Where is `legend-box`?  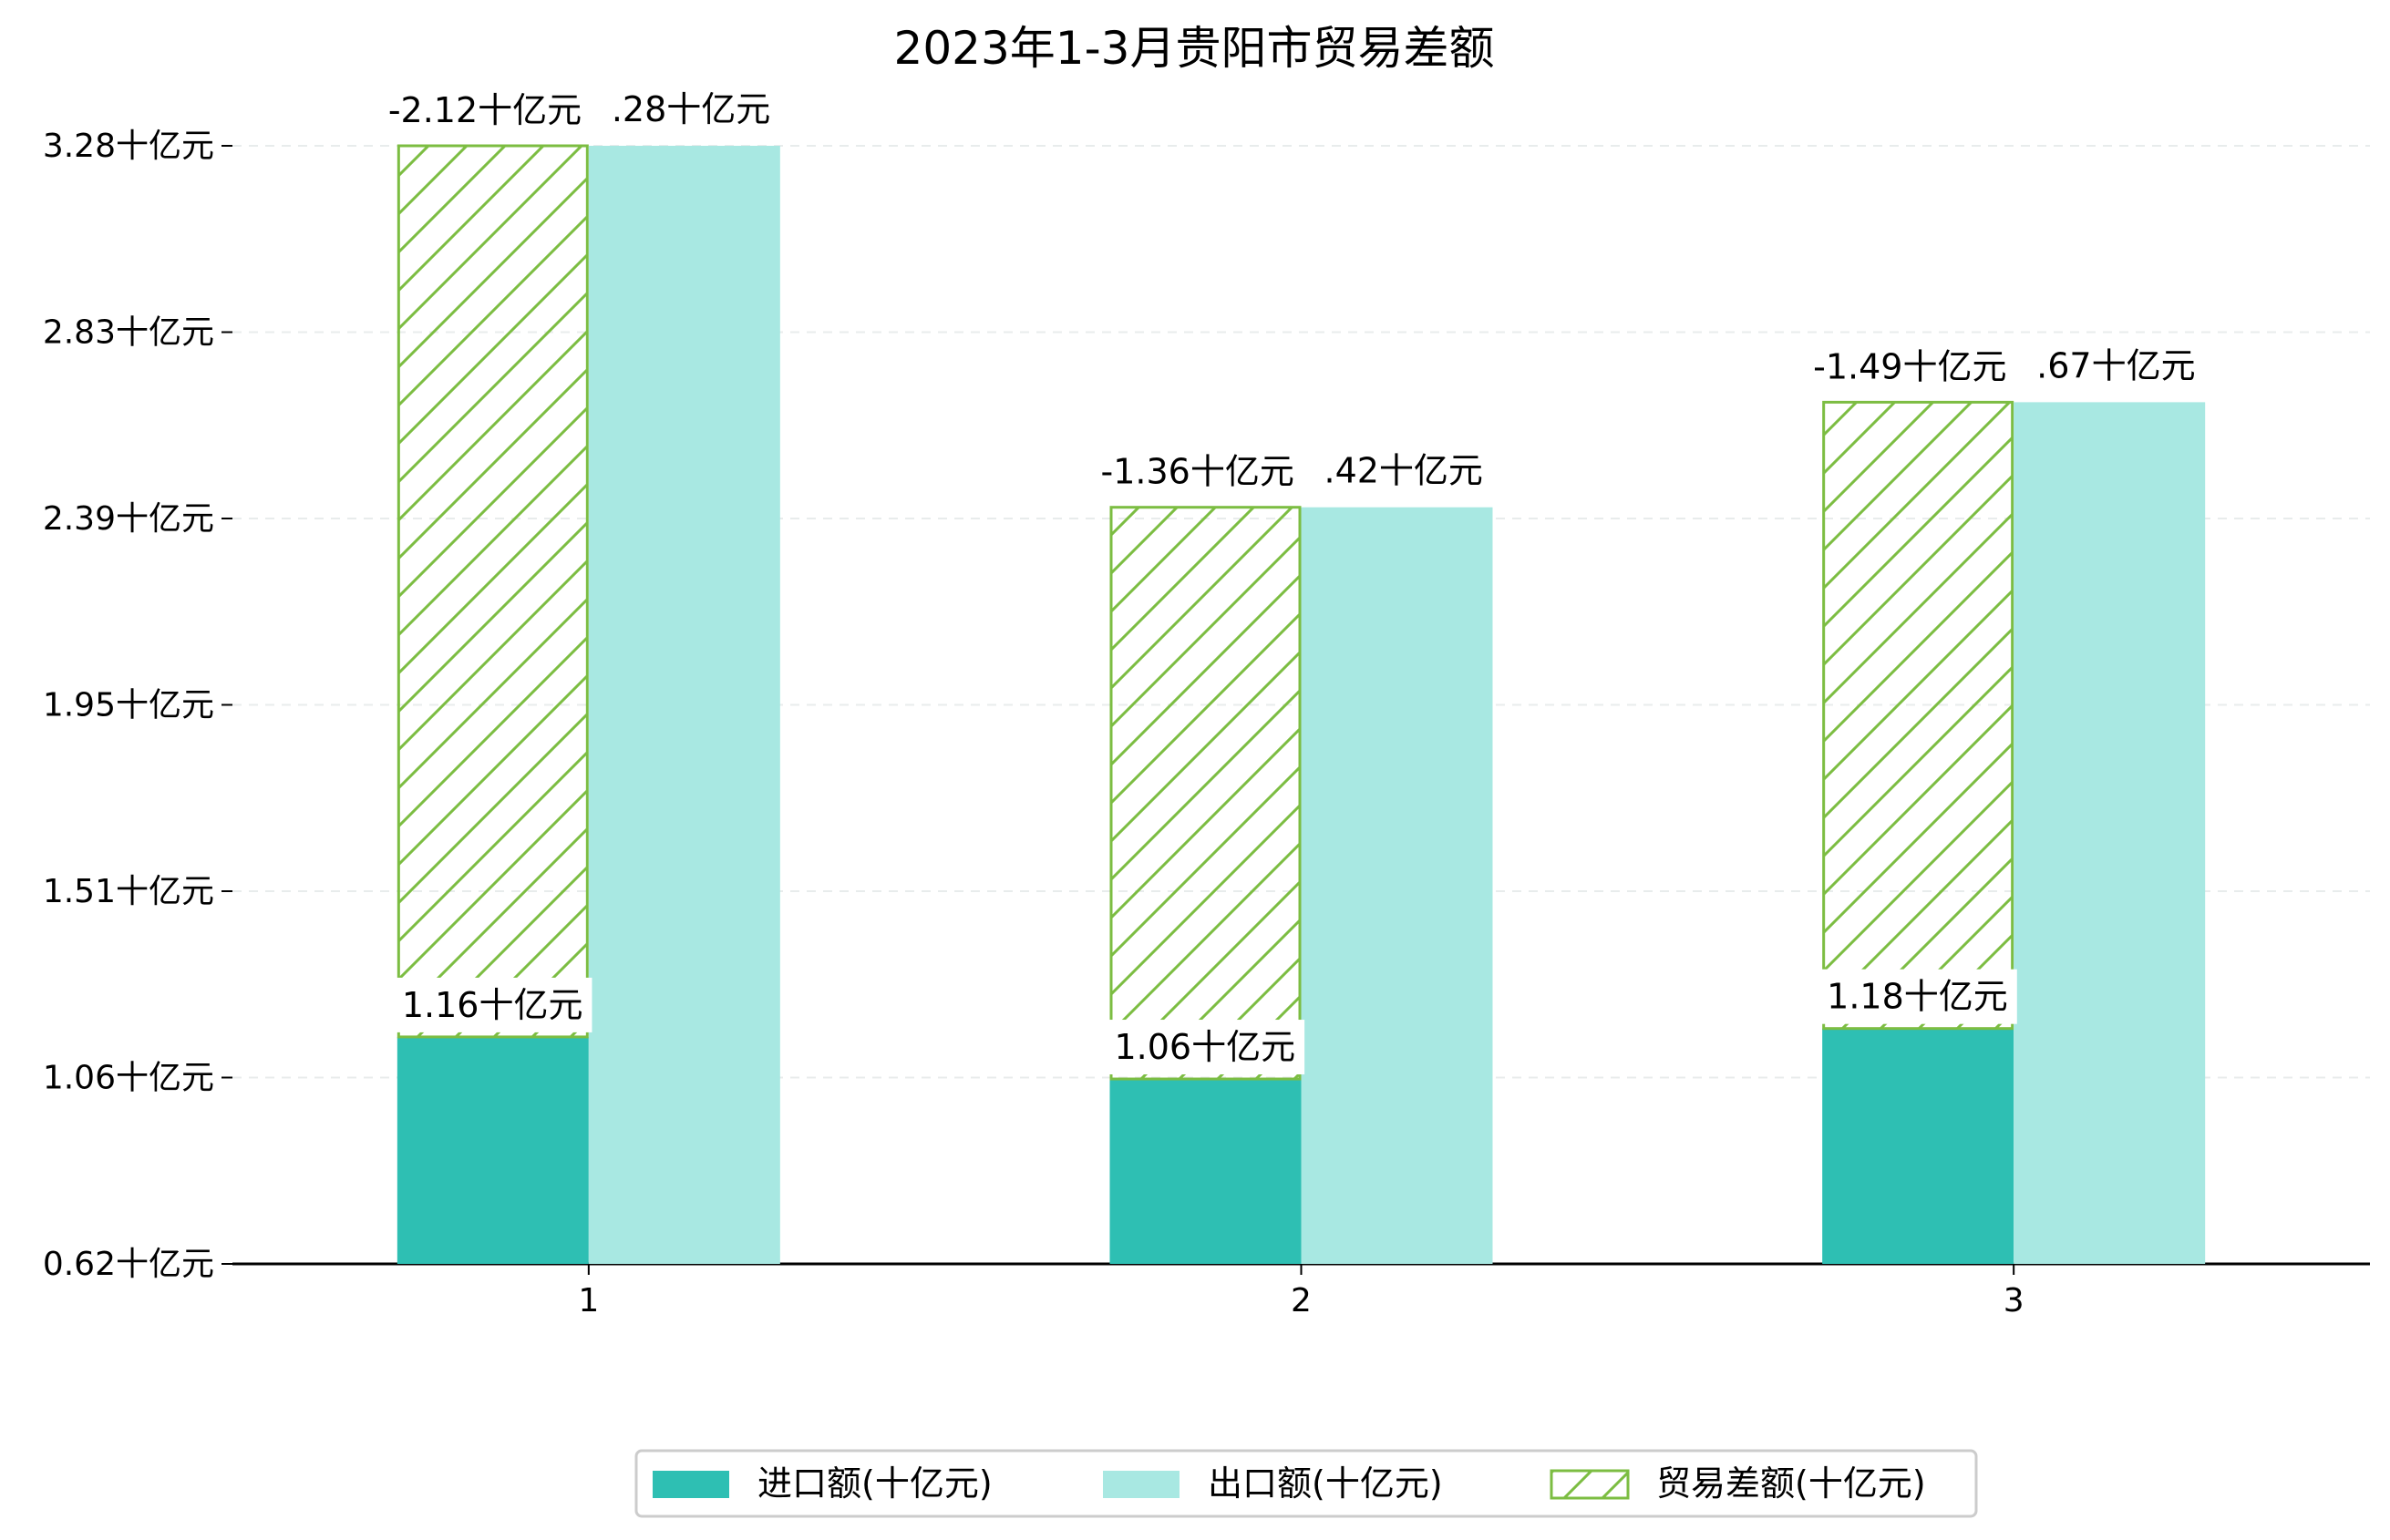
legend-box is located at coordinates (1306, 1483).